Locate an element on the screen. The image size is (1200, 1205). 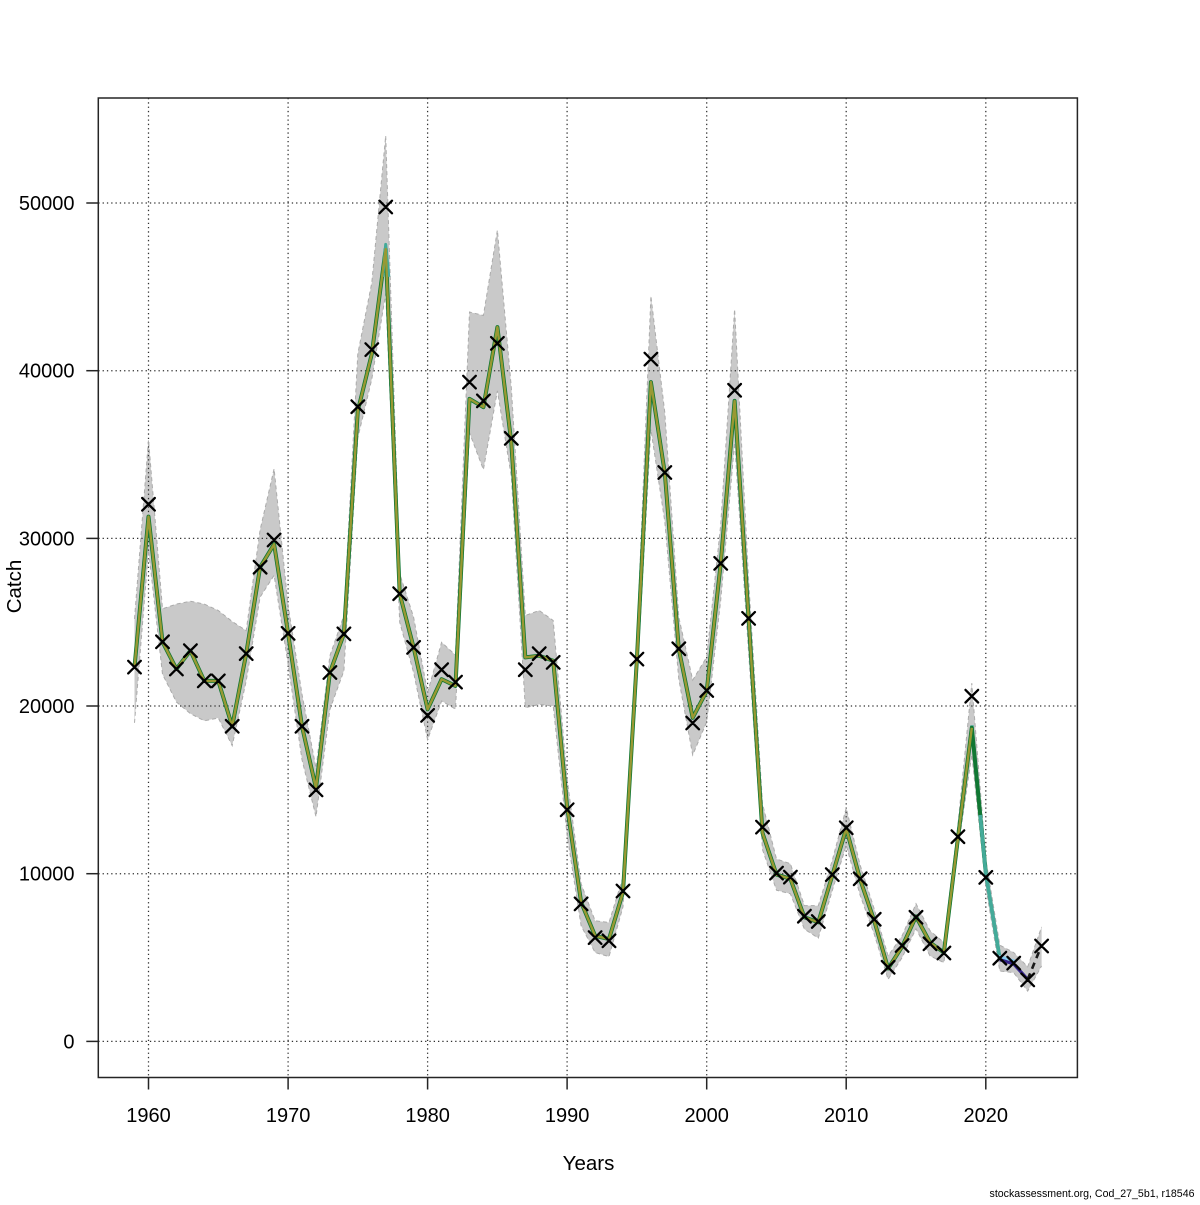
svg-text: 40000 is located at coordinates (47, 372).